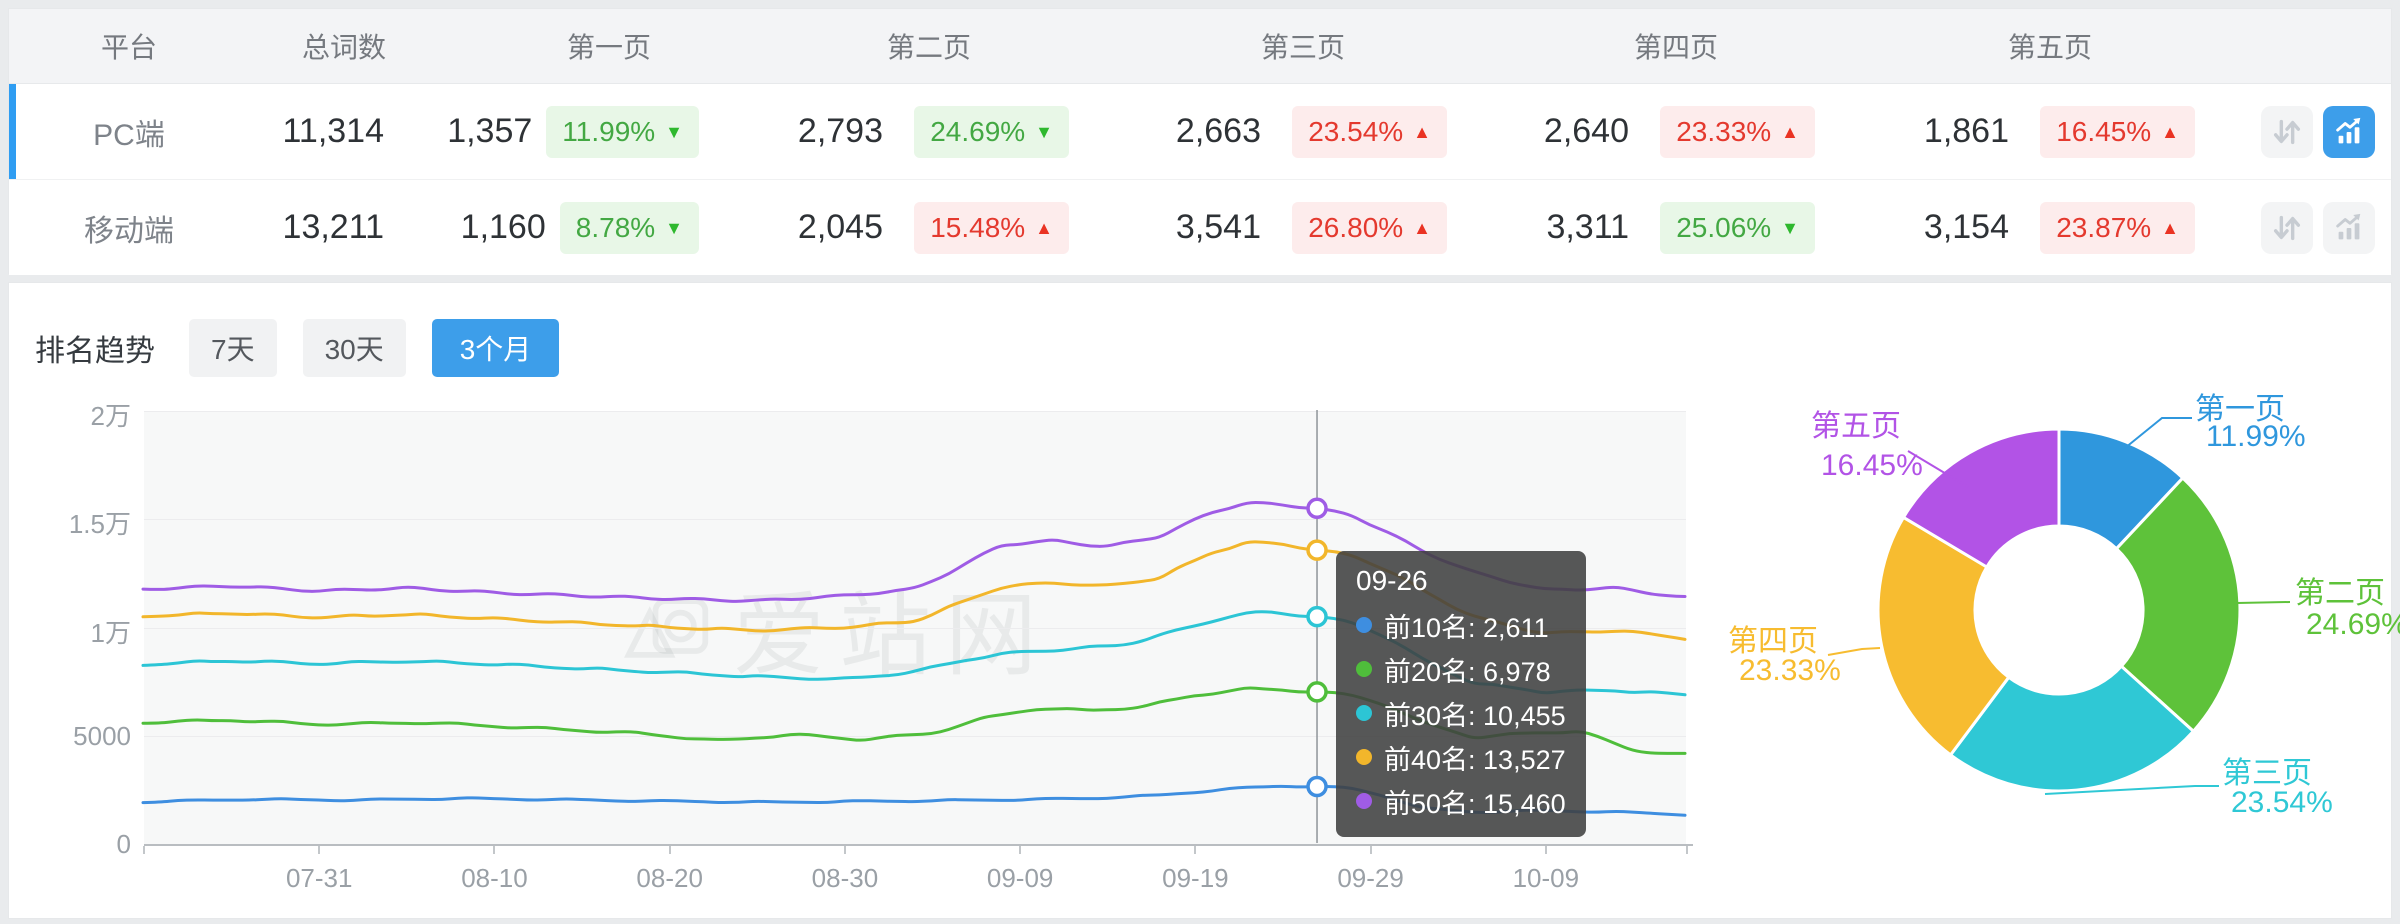 This screenshot has width=2400, height=924. I want to click on col-header-page1: 第一页, so click(608, 47).